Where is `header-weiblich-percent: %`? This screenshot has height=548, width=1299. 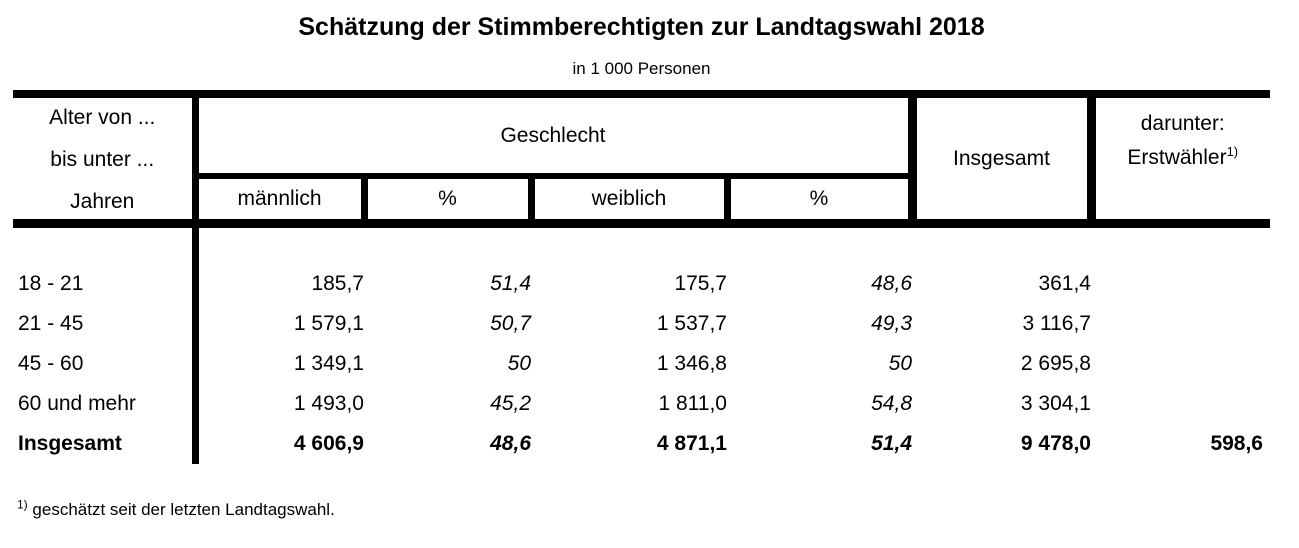 header-weiblich-percent: % is located at coordinates (819, 202).